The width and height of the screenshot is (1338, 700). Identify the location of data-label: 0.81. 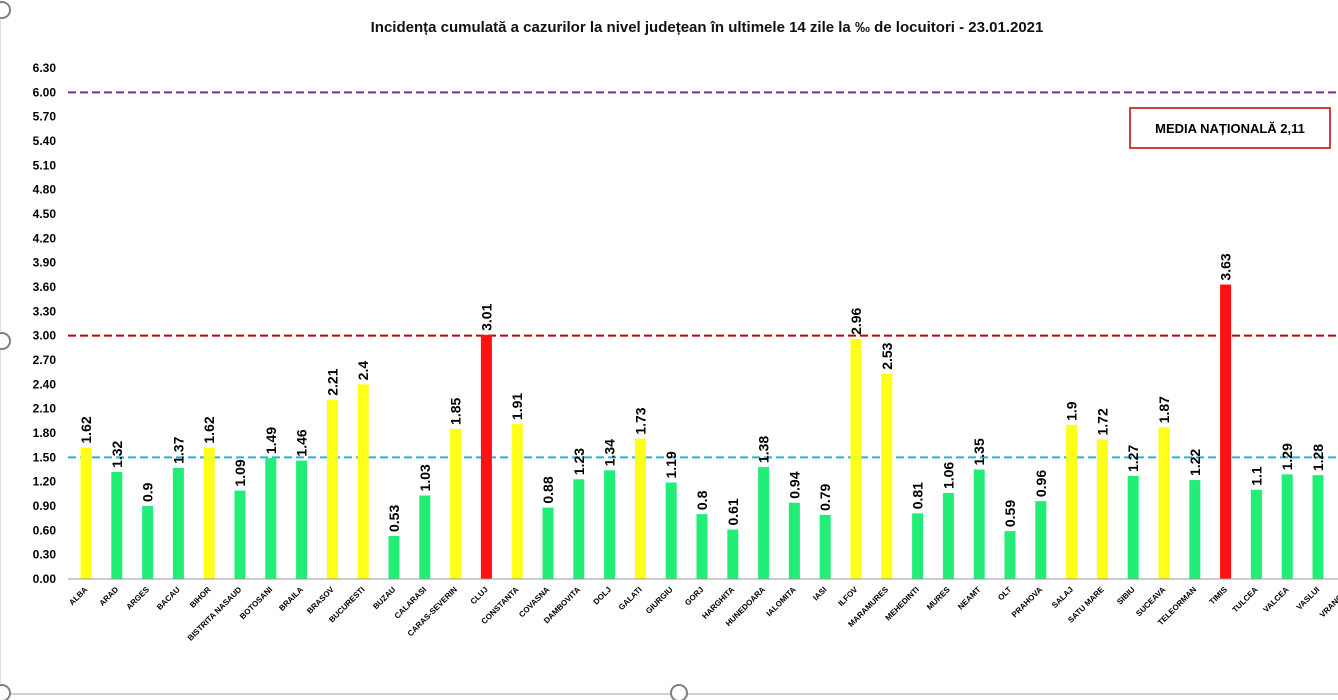
(918, 495).